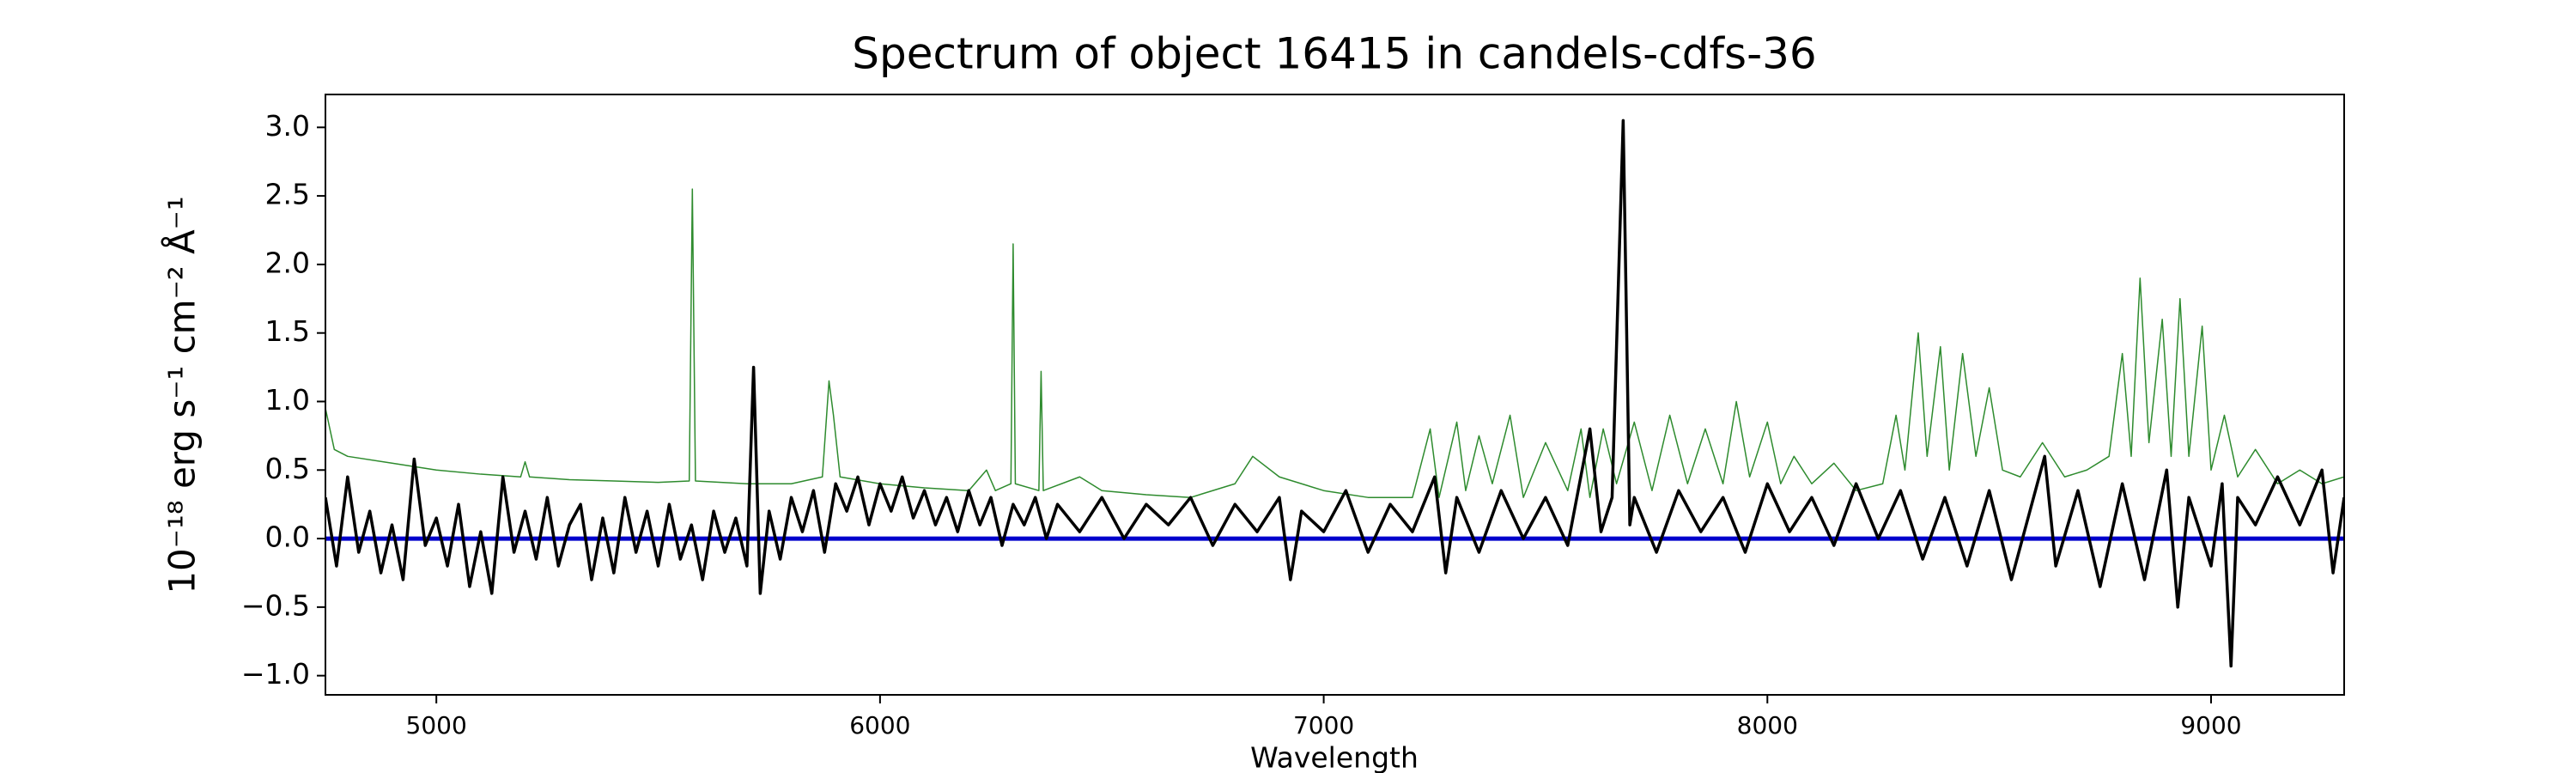 The image size is (2576, 773). What do you see at coordinates (2210, 725) in the screenshot?
I see `x-tick-label: 9000` at bounding box center [2210, 725].